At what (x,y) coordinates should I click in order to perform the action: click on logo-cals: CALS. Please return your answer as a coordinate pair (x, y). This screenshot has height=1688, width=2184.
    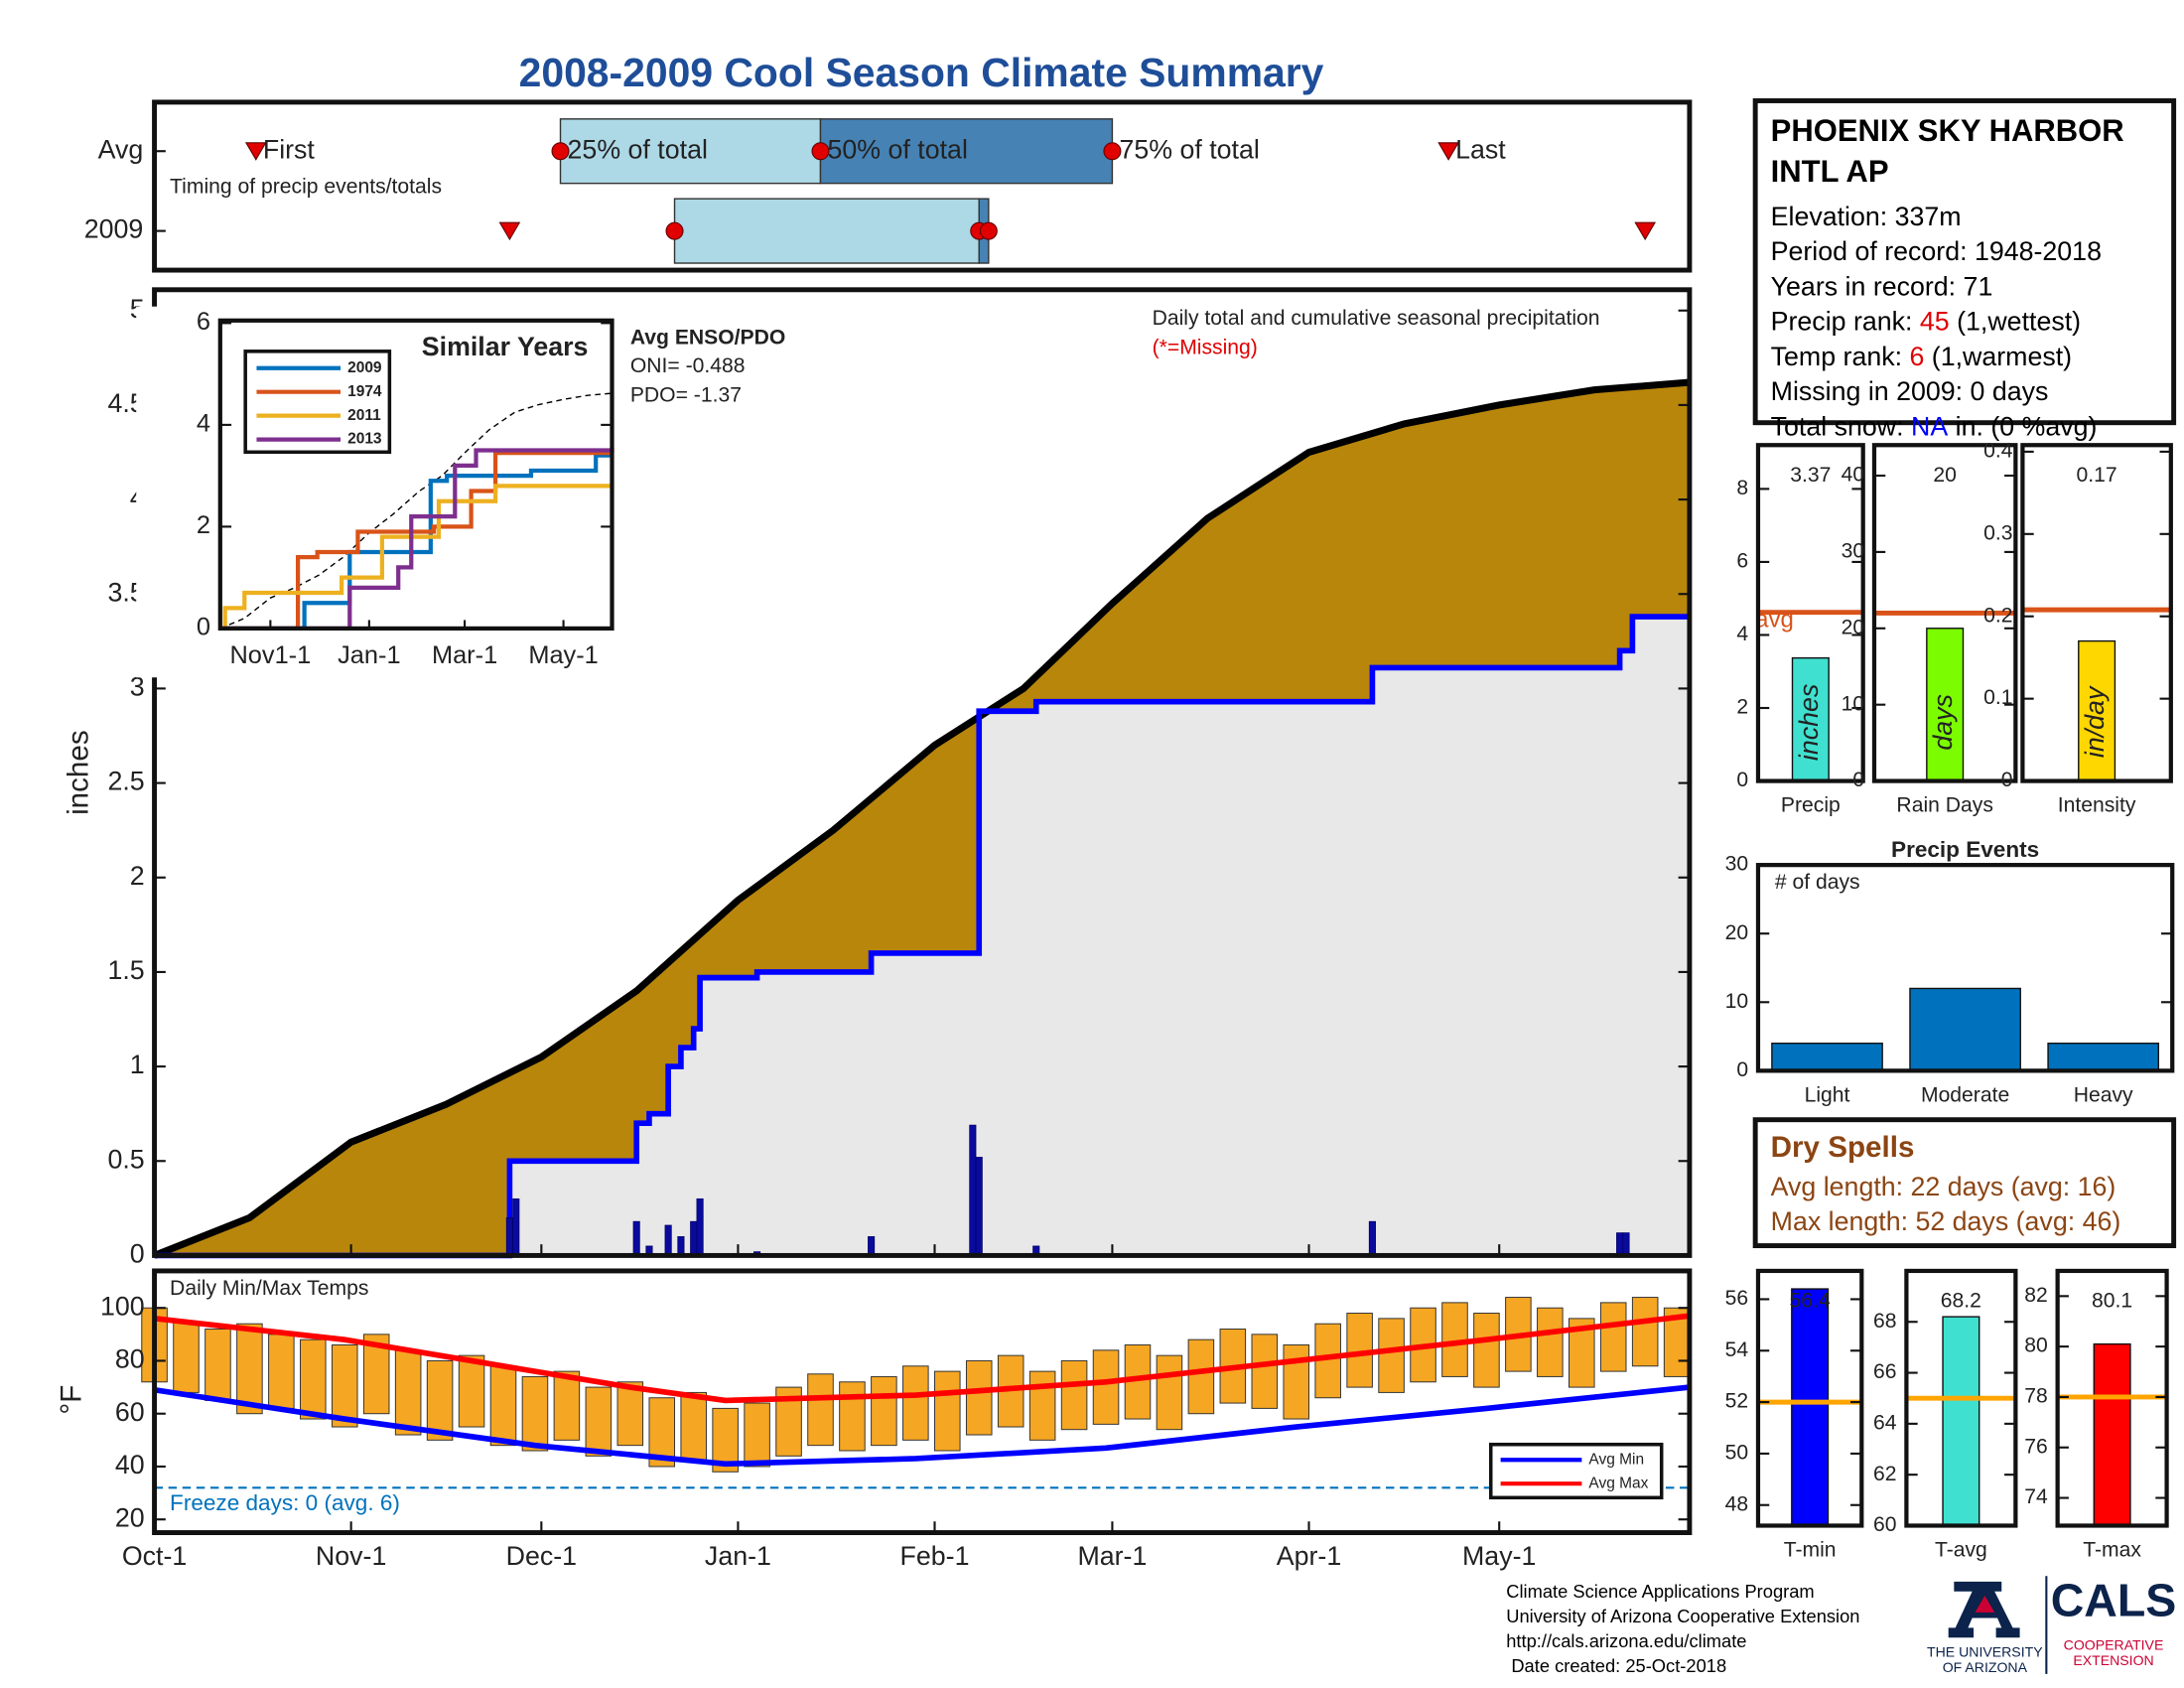
    Looking at the image, I should click on (2114, 1600).